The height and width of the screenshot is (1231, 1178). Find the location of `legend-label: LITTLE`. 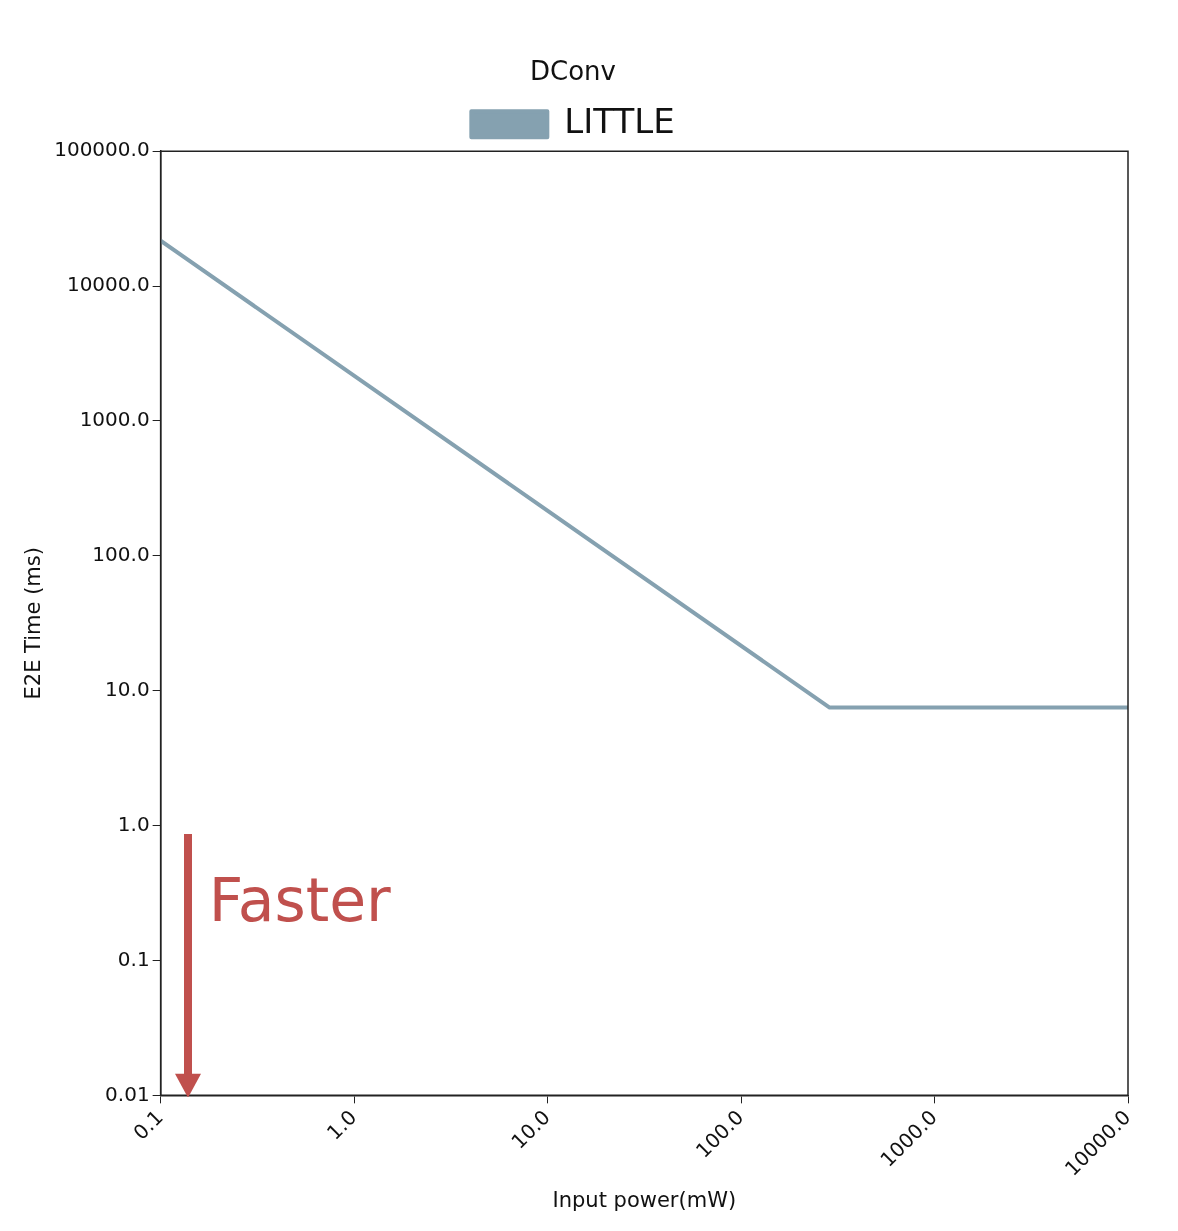

legend-label: LITTLE is located at coordinates (619, 121).